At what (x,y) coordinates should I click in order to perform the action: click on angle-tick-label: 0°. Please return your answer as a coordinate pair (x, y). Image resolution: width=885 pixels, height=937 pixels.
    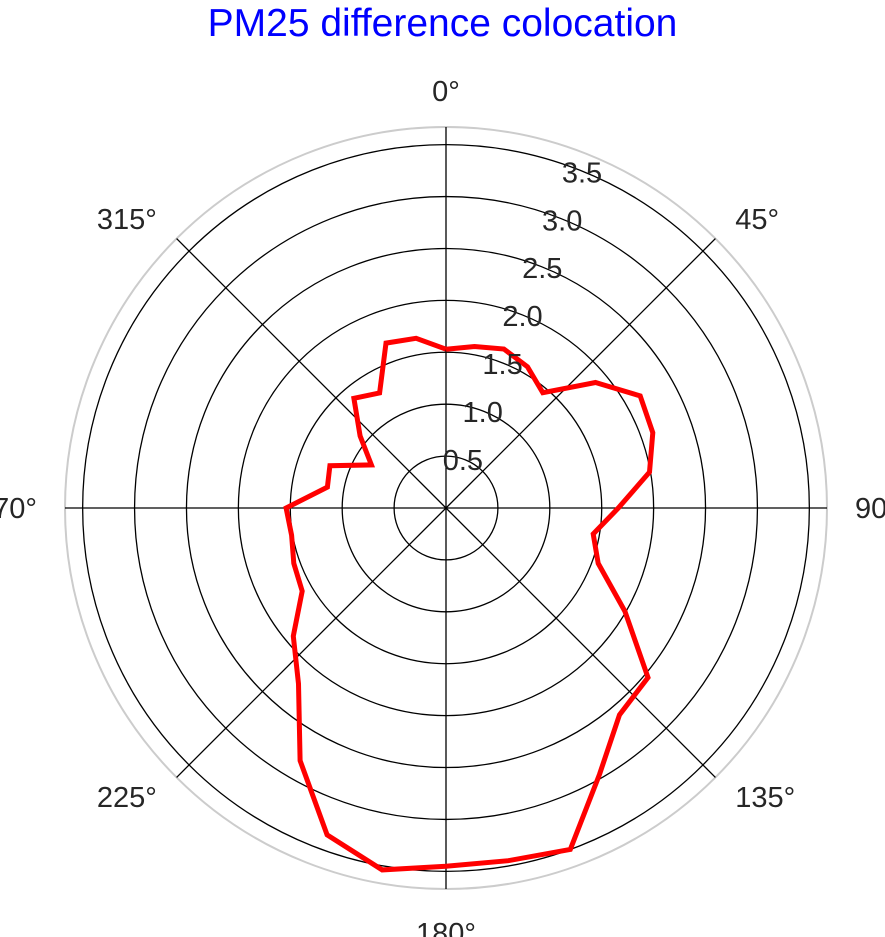
    Looking at the image, I should click on (446, 92).